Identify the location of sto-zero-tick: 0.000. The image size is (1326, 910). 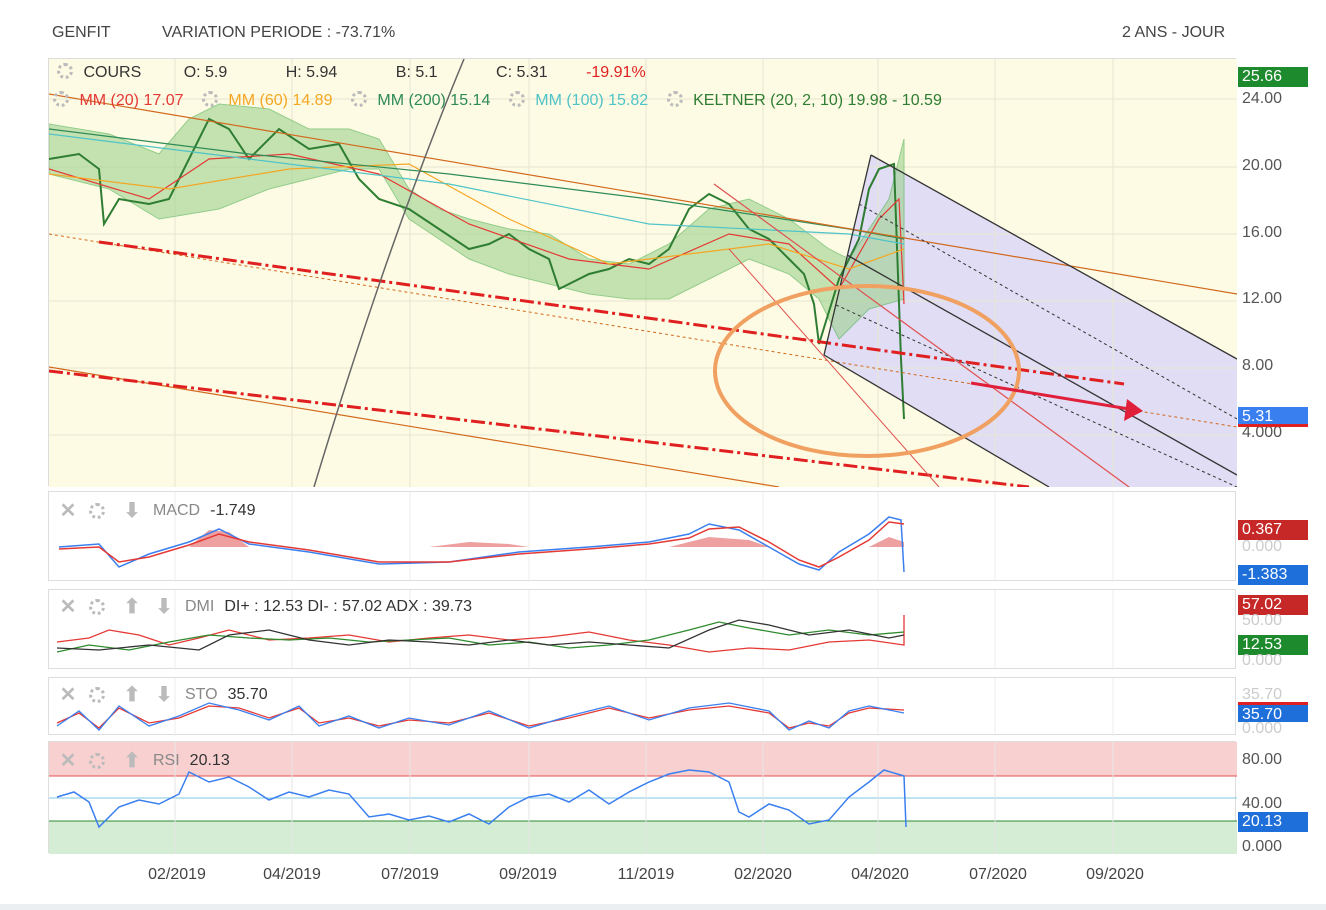
(1262, 728).